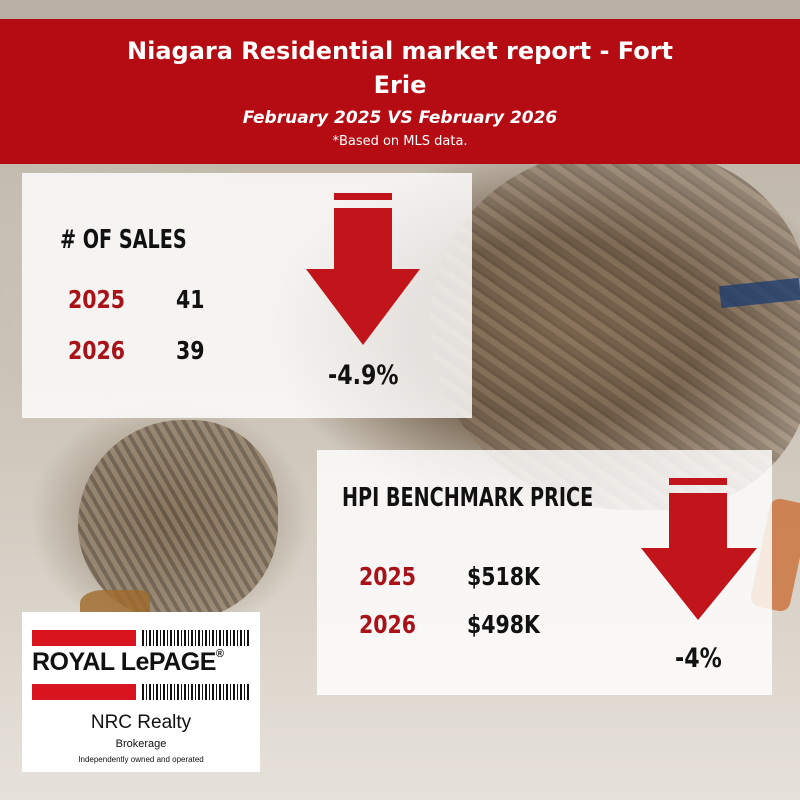 This screenshot has width=800, height=800. Describe the element at coordinates (363, 375) in the screenshot. I see `sales-change-percent: -4.9%` at that location.